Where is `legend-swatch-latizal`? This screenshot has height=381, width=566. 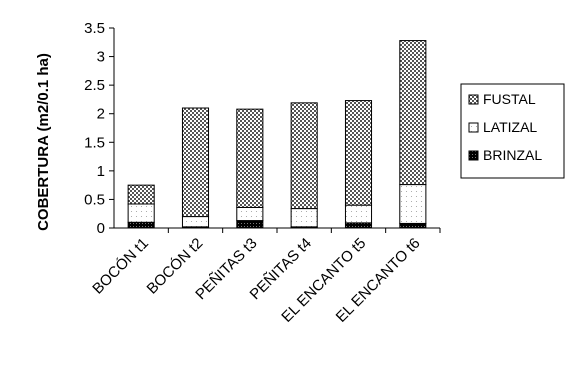 legend-swatch-latizal is located at coordinates (473, 127).